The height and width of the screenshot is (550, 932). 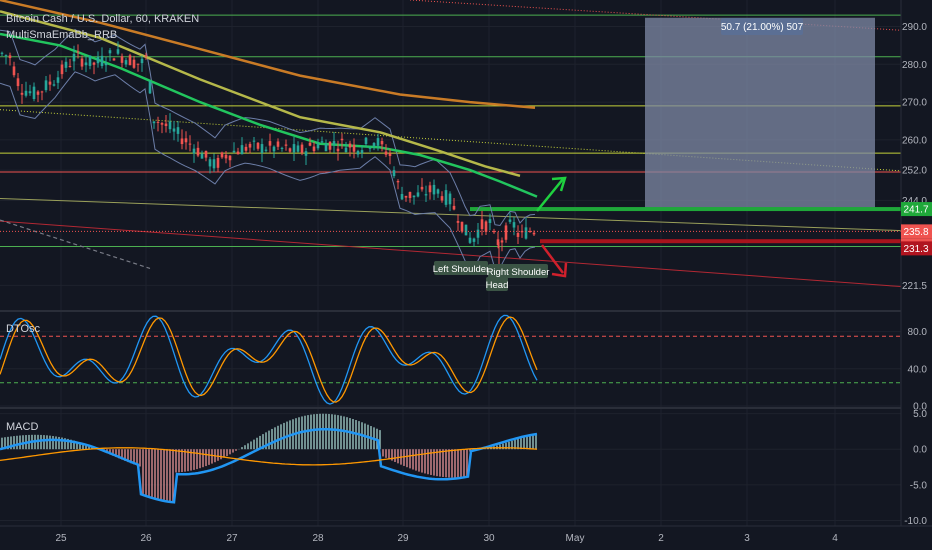 I want to click on time-tick-label: 26, so click(x=146, y=538).